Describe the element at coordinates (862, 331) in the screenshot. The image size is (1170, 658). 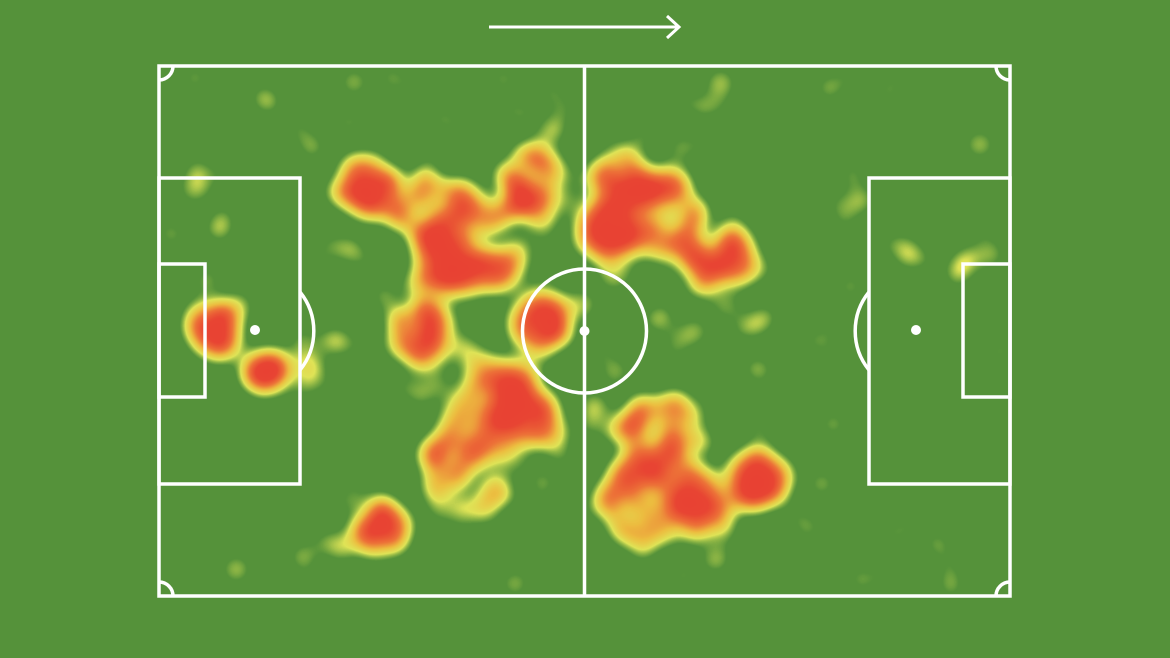
I see `right-penalty-arc` at that location.